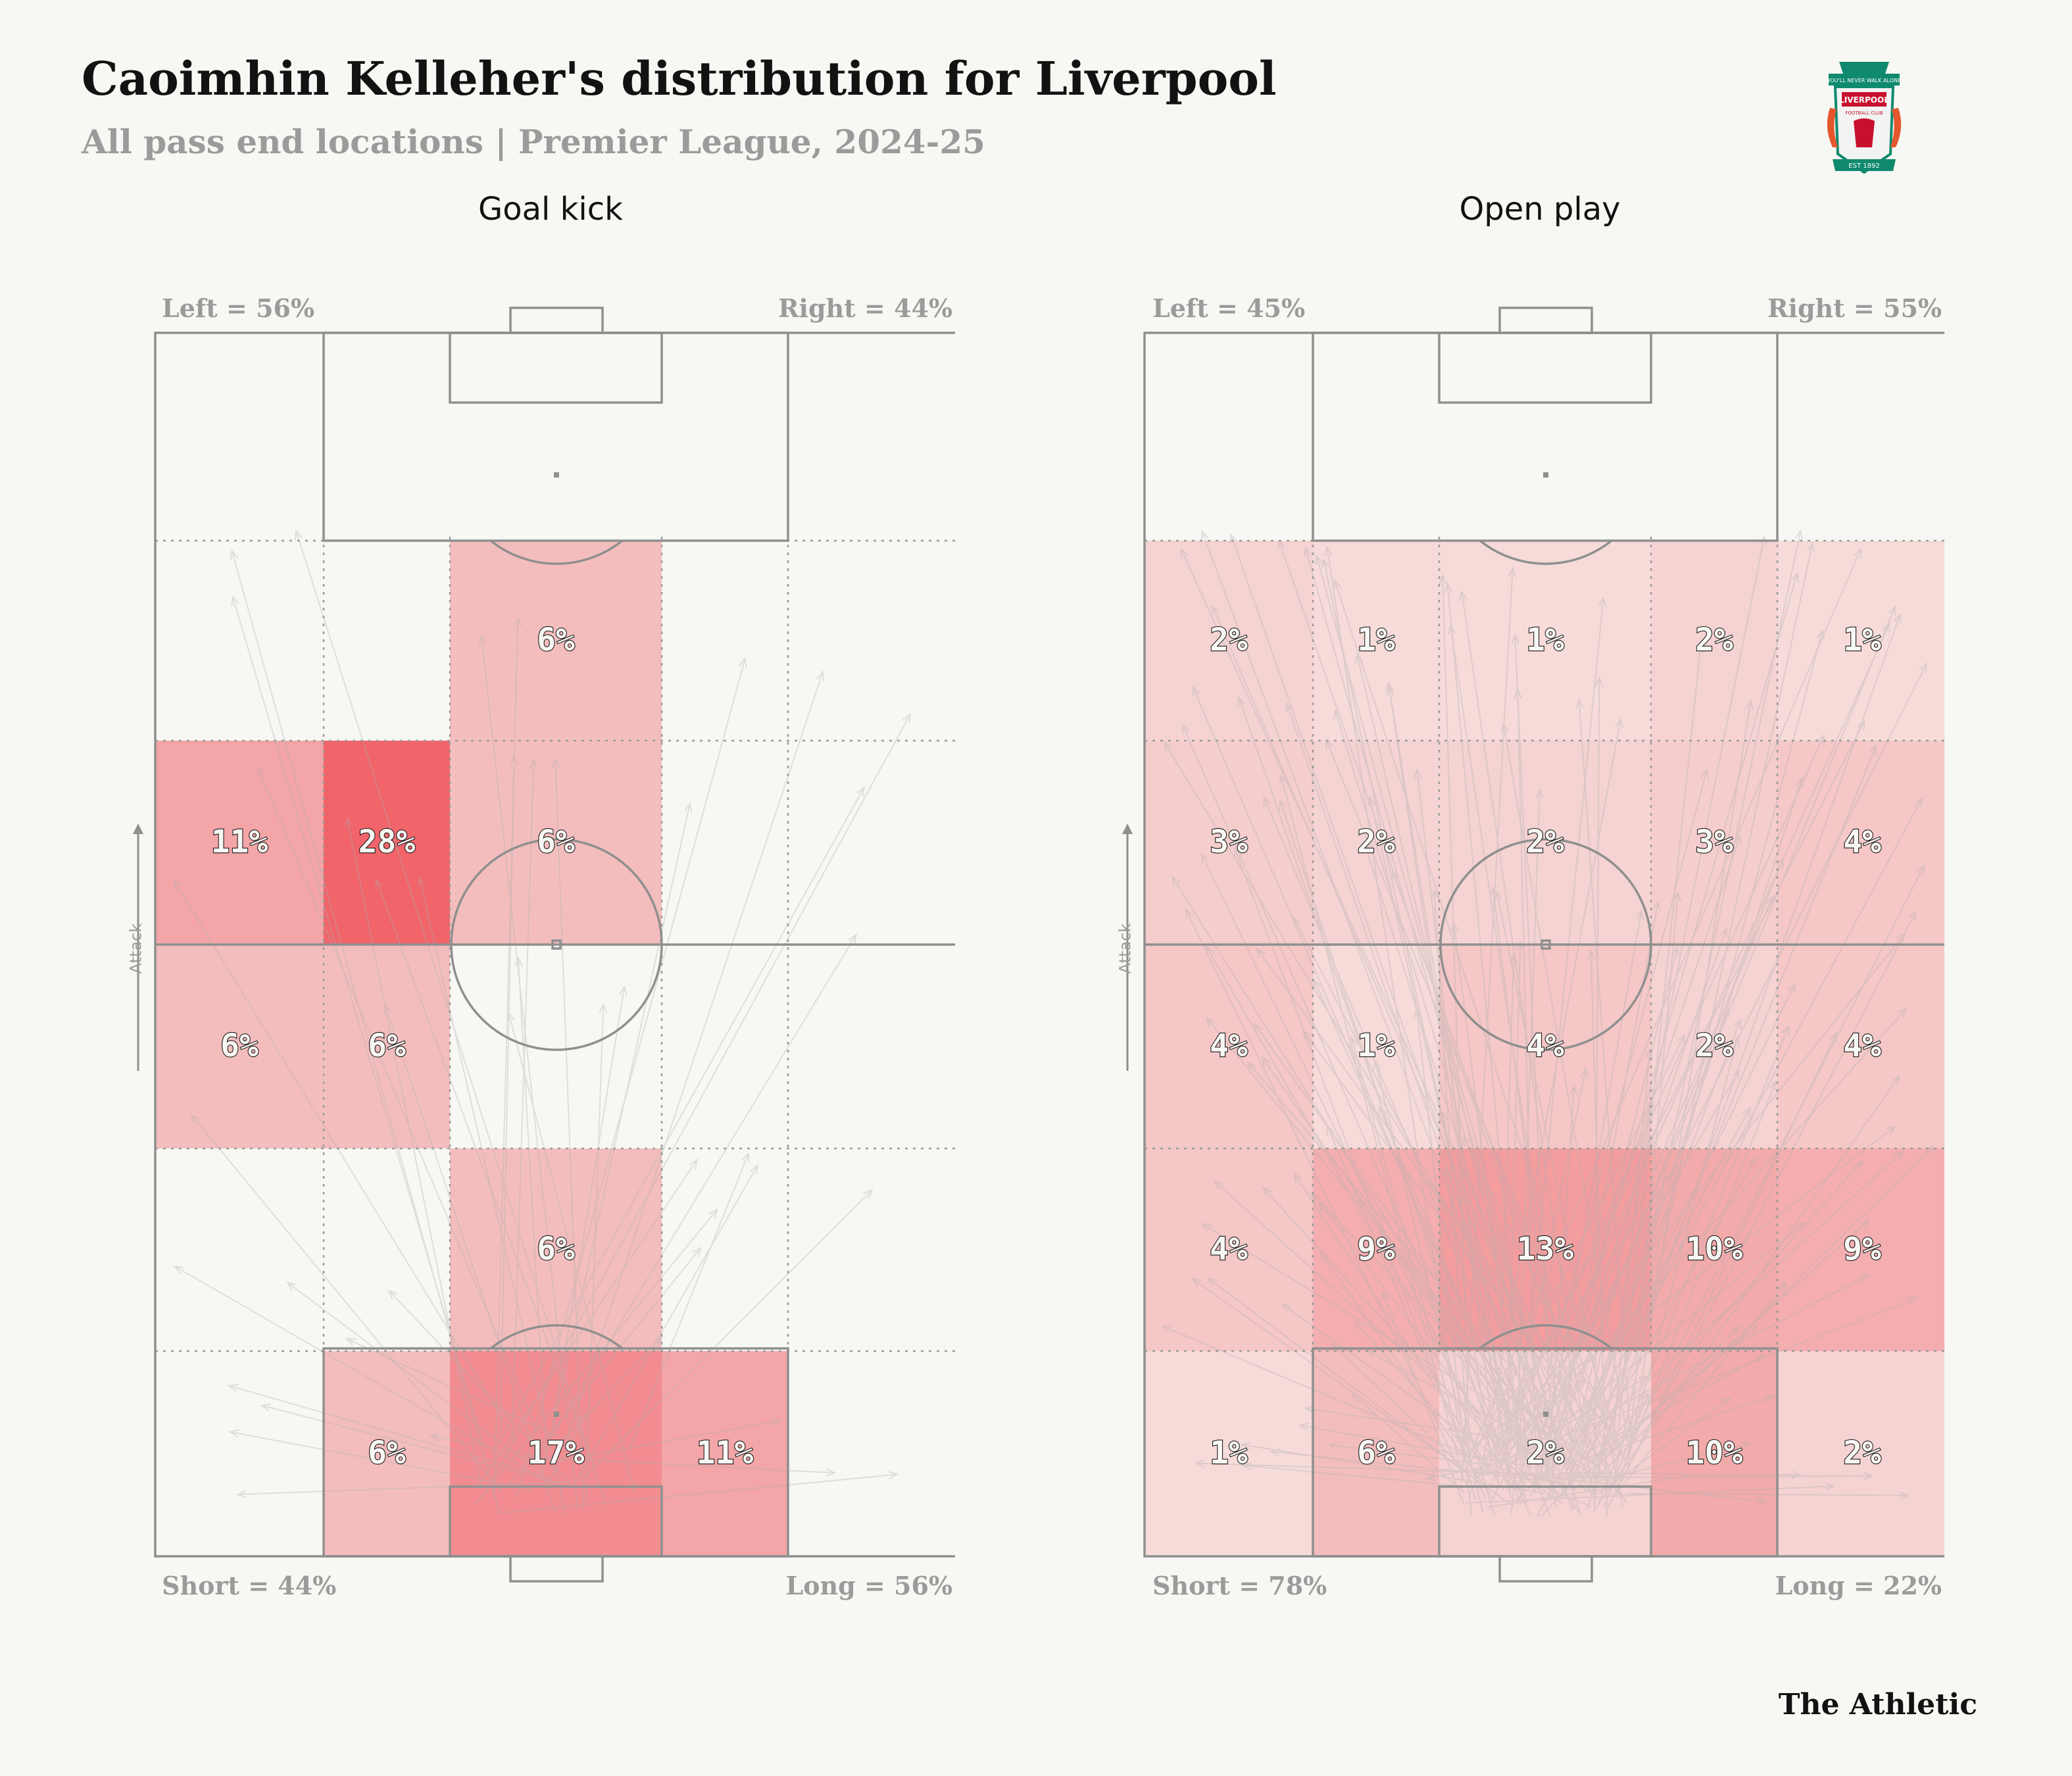 The image size is (2072, 1776). Describe the element at coordinates (1545, 437) in the screenshot. I see `penalty-box-top` at that location.